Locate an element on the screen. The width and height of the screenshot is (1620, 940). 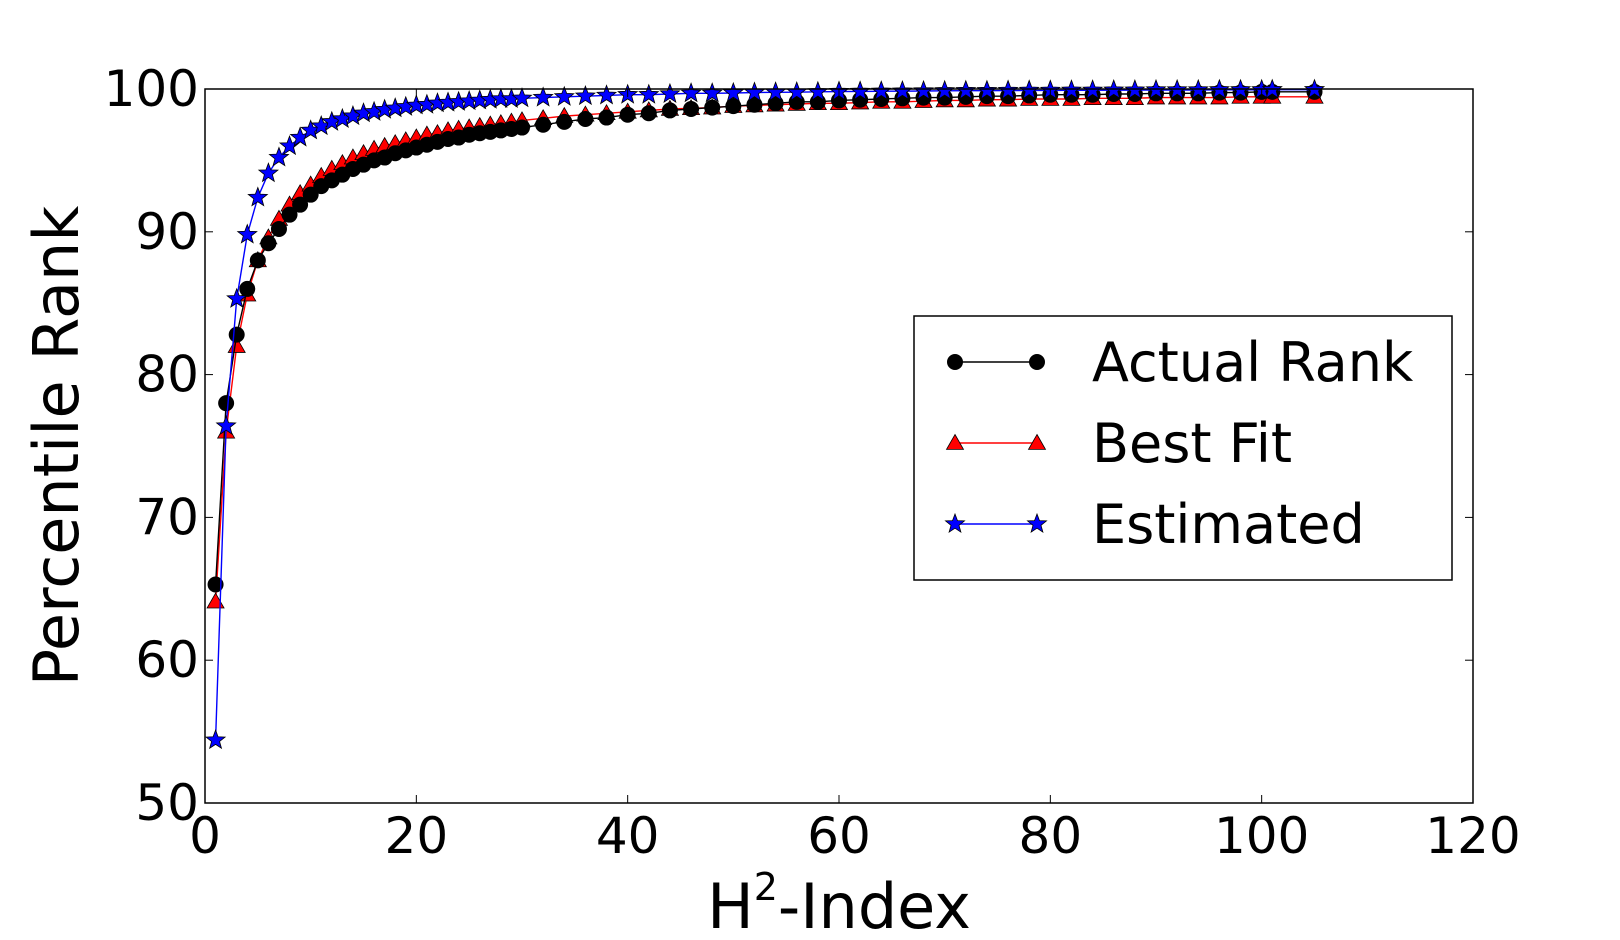
legend-label: Best Fit is located at coordinates (1192, 443).